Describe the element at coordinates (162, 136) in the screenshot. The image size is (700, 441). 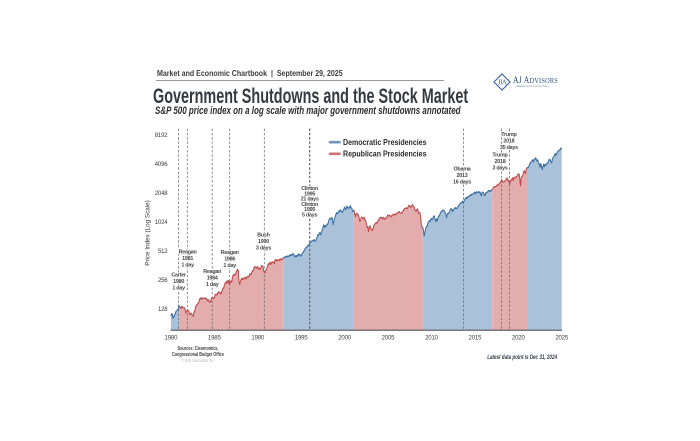
I see `svg-text: 8192` at that location.